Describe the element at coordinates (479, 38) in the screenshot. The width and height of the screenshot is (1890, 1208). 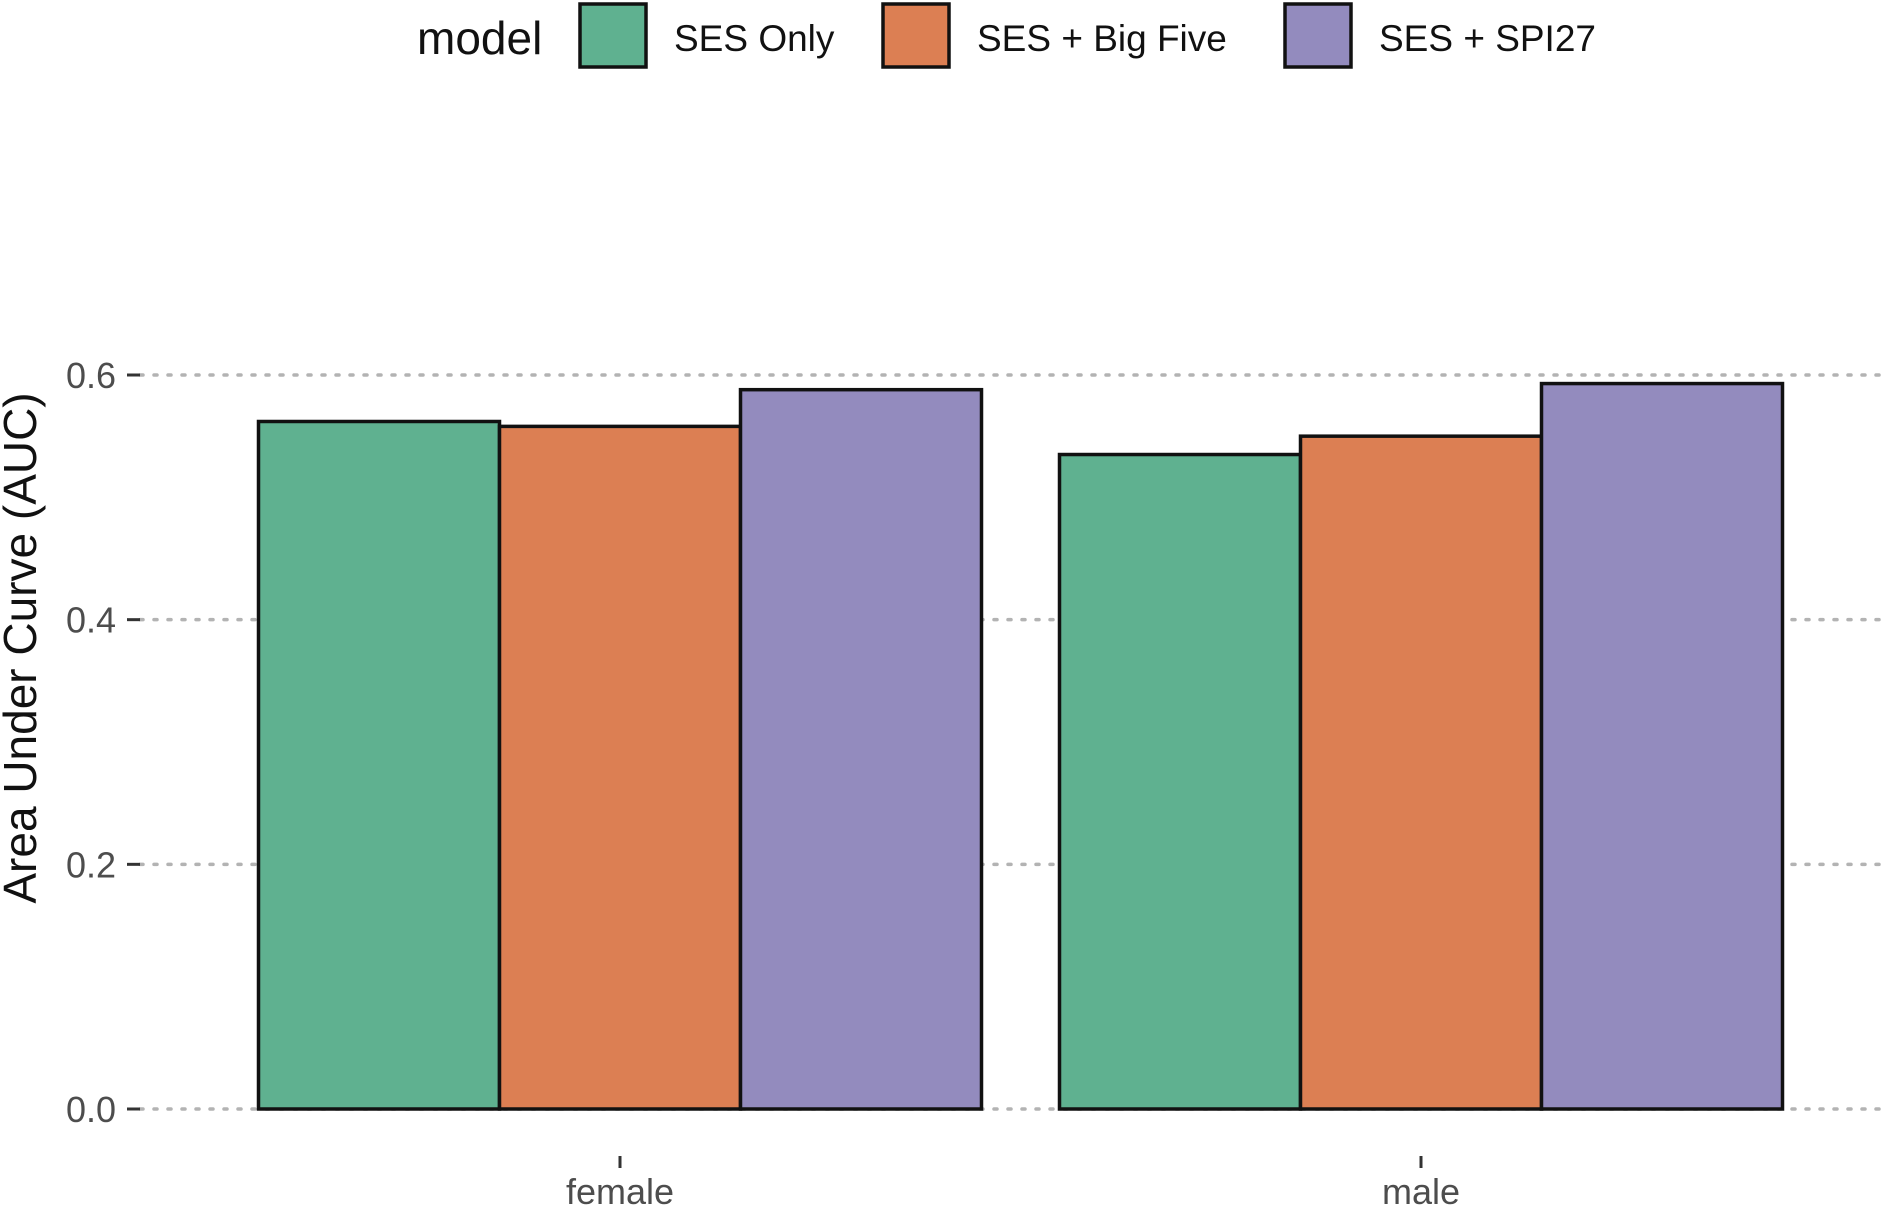
I see `legend-title: model` at that location.